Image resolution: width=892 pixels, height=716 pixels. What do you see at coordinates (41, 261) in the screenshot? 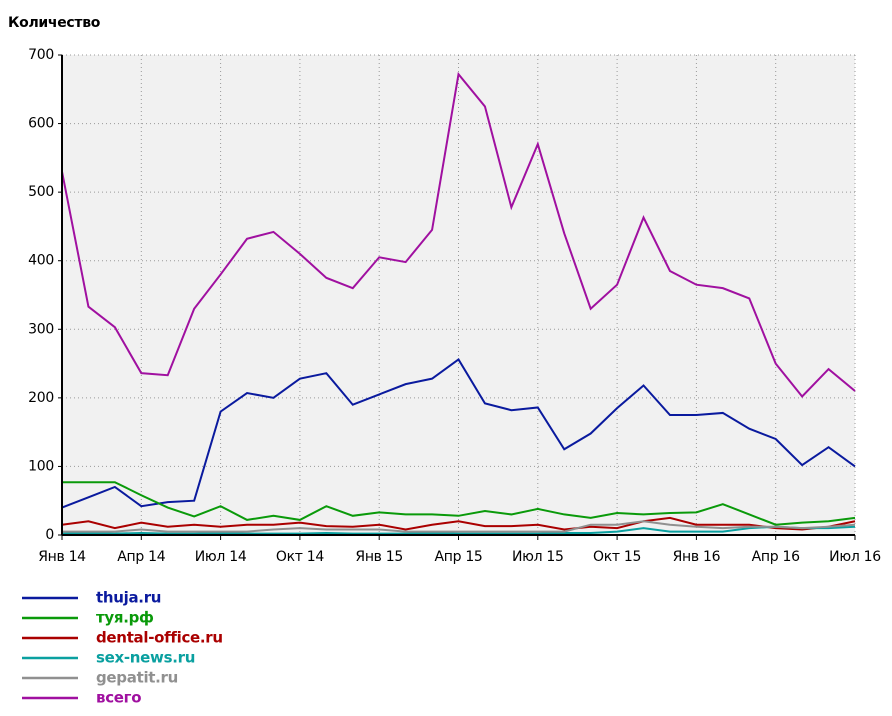
I see `y-tick-label: 400` at bounding box center [41, 261].